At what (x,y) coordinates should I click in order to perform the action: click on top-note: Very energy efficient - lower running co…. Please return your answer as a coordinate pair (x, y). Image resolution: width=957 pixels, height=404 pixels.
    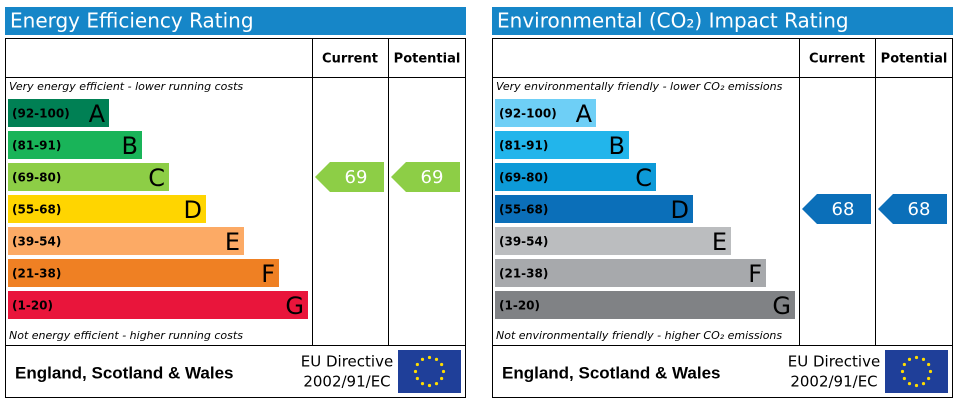
    Looking at the image, I should click on (126, 86).